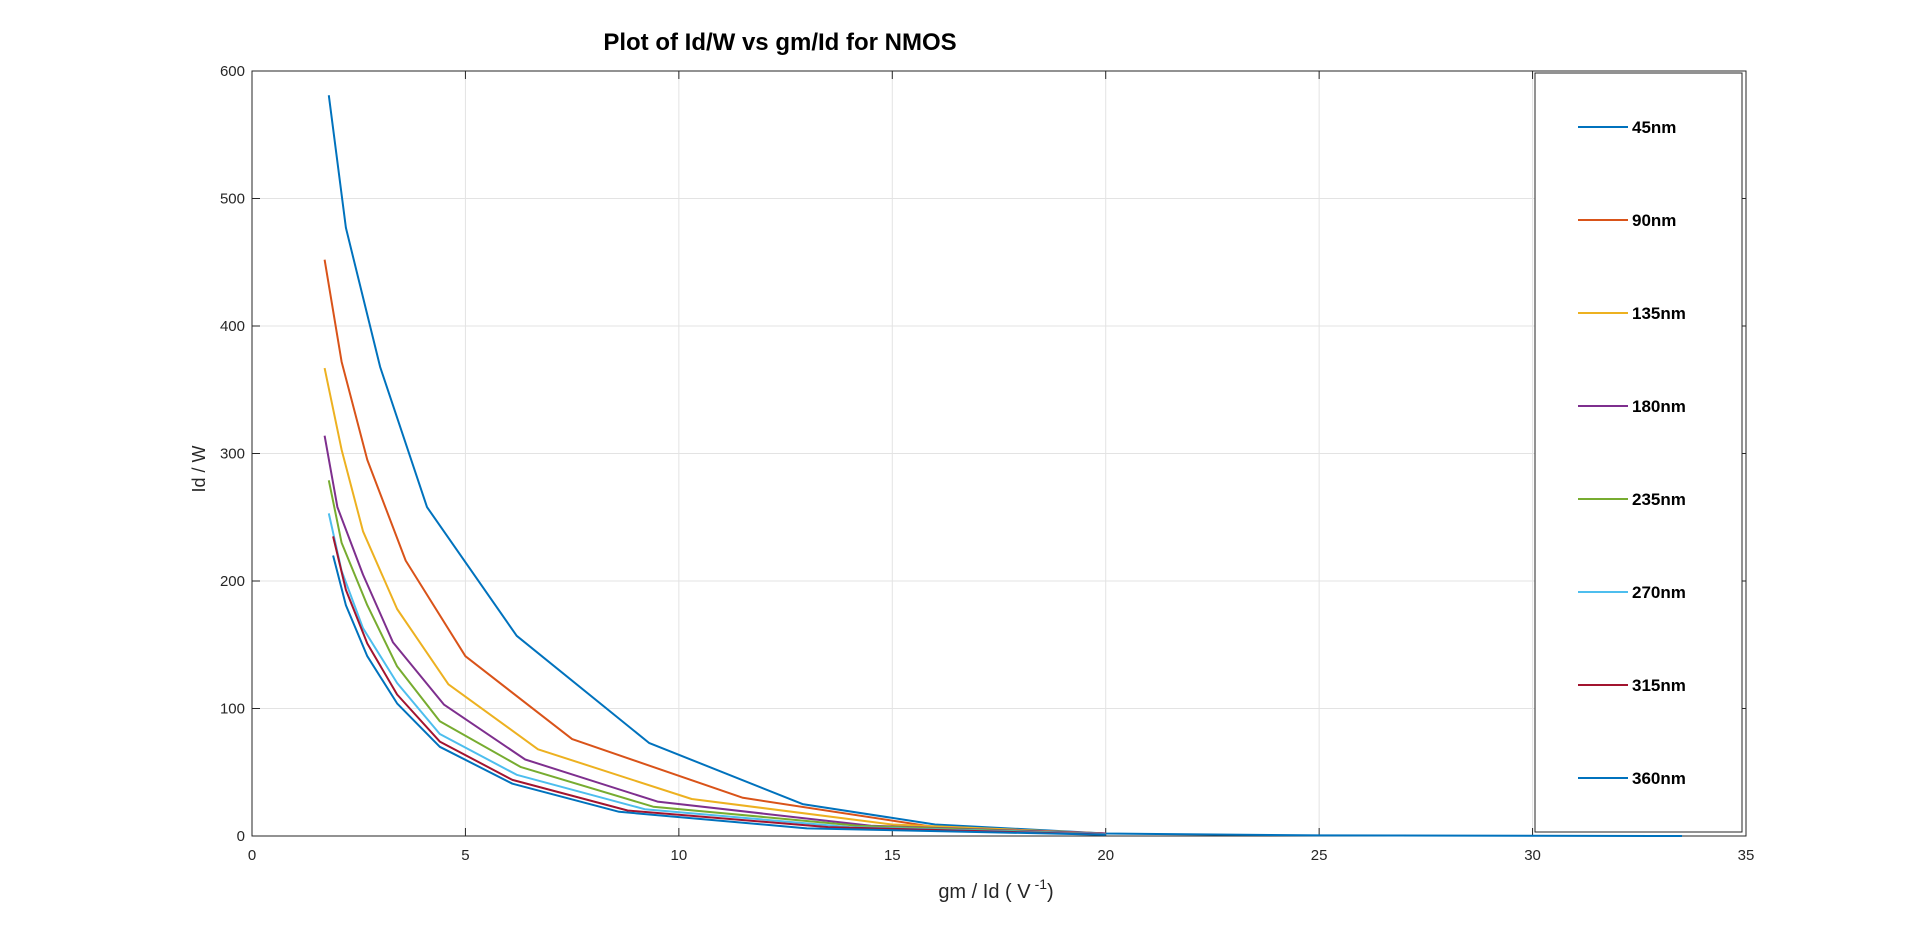 Image resolution: width=1920 pixels, height=936 pixels. I want to click on legend-label-360nm: 360nm, so click(1659, 778).